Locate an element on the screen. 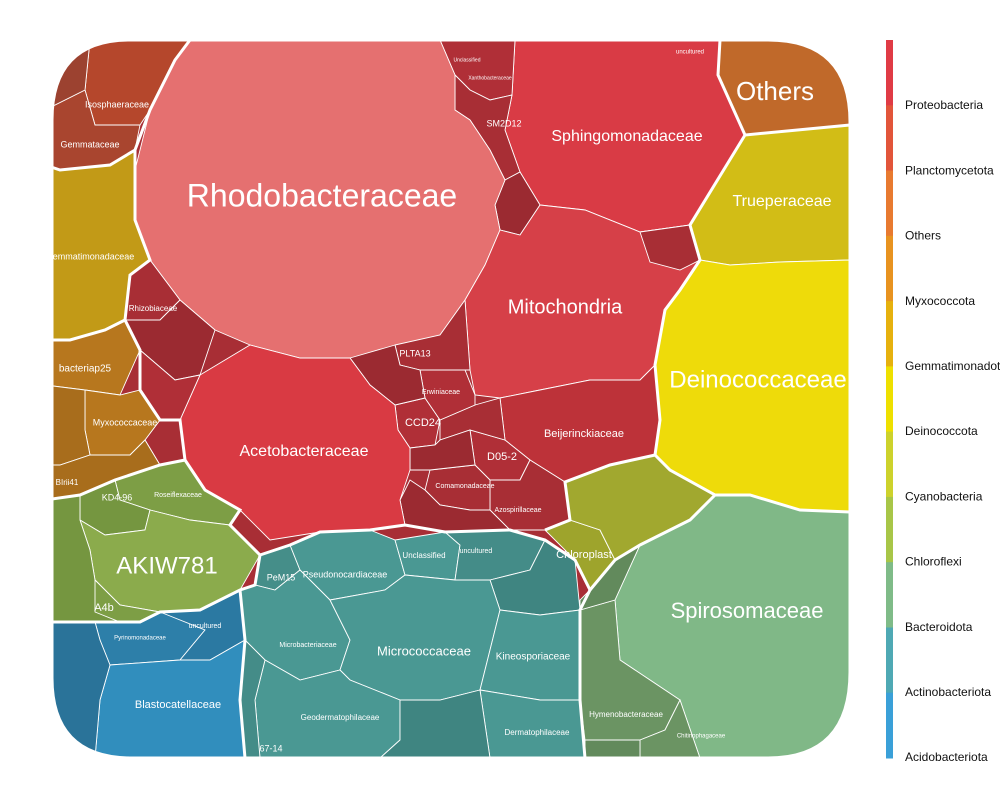  border-deinococcota is located at coordinates (751, 318).